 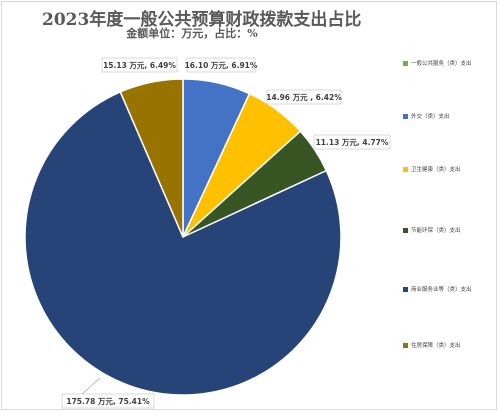 I want to click on data-label-4: 15.13 万元, 6.49%, so click(x=139, y=65).